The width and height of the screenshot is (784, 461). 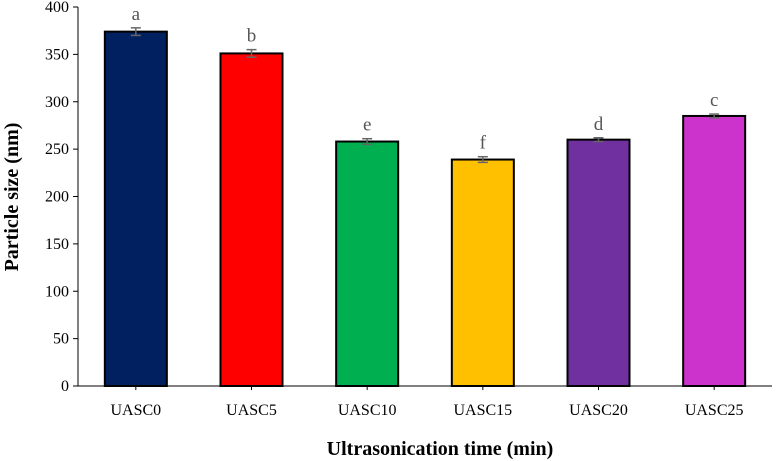 I want to click on x-tick-label: UASC20, so click(x=598, y=410).